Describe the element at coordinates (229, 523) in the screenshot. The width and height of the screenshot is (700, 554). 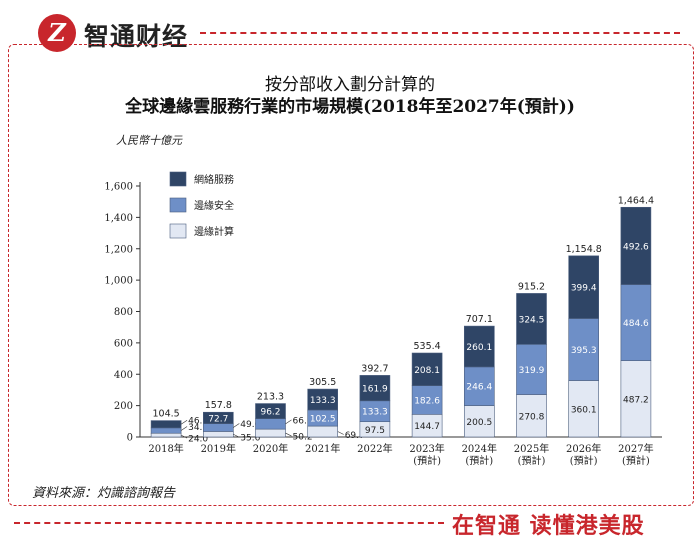
I see `footer-divider` at that location.